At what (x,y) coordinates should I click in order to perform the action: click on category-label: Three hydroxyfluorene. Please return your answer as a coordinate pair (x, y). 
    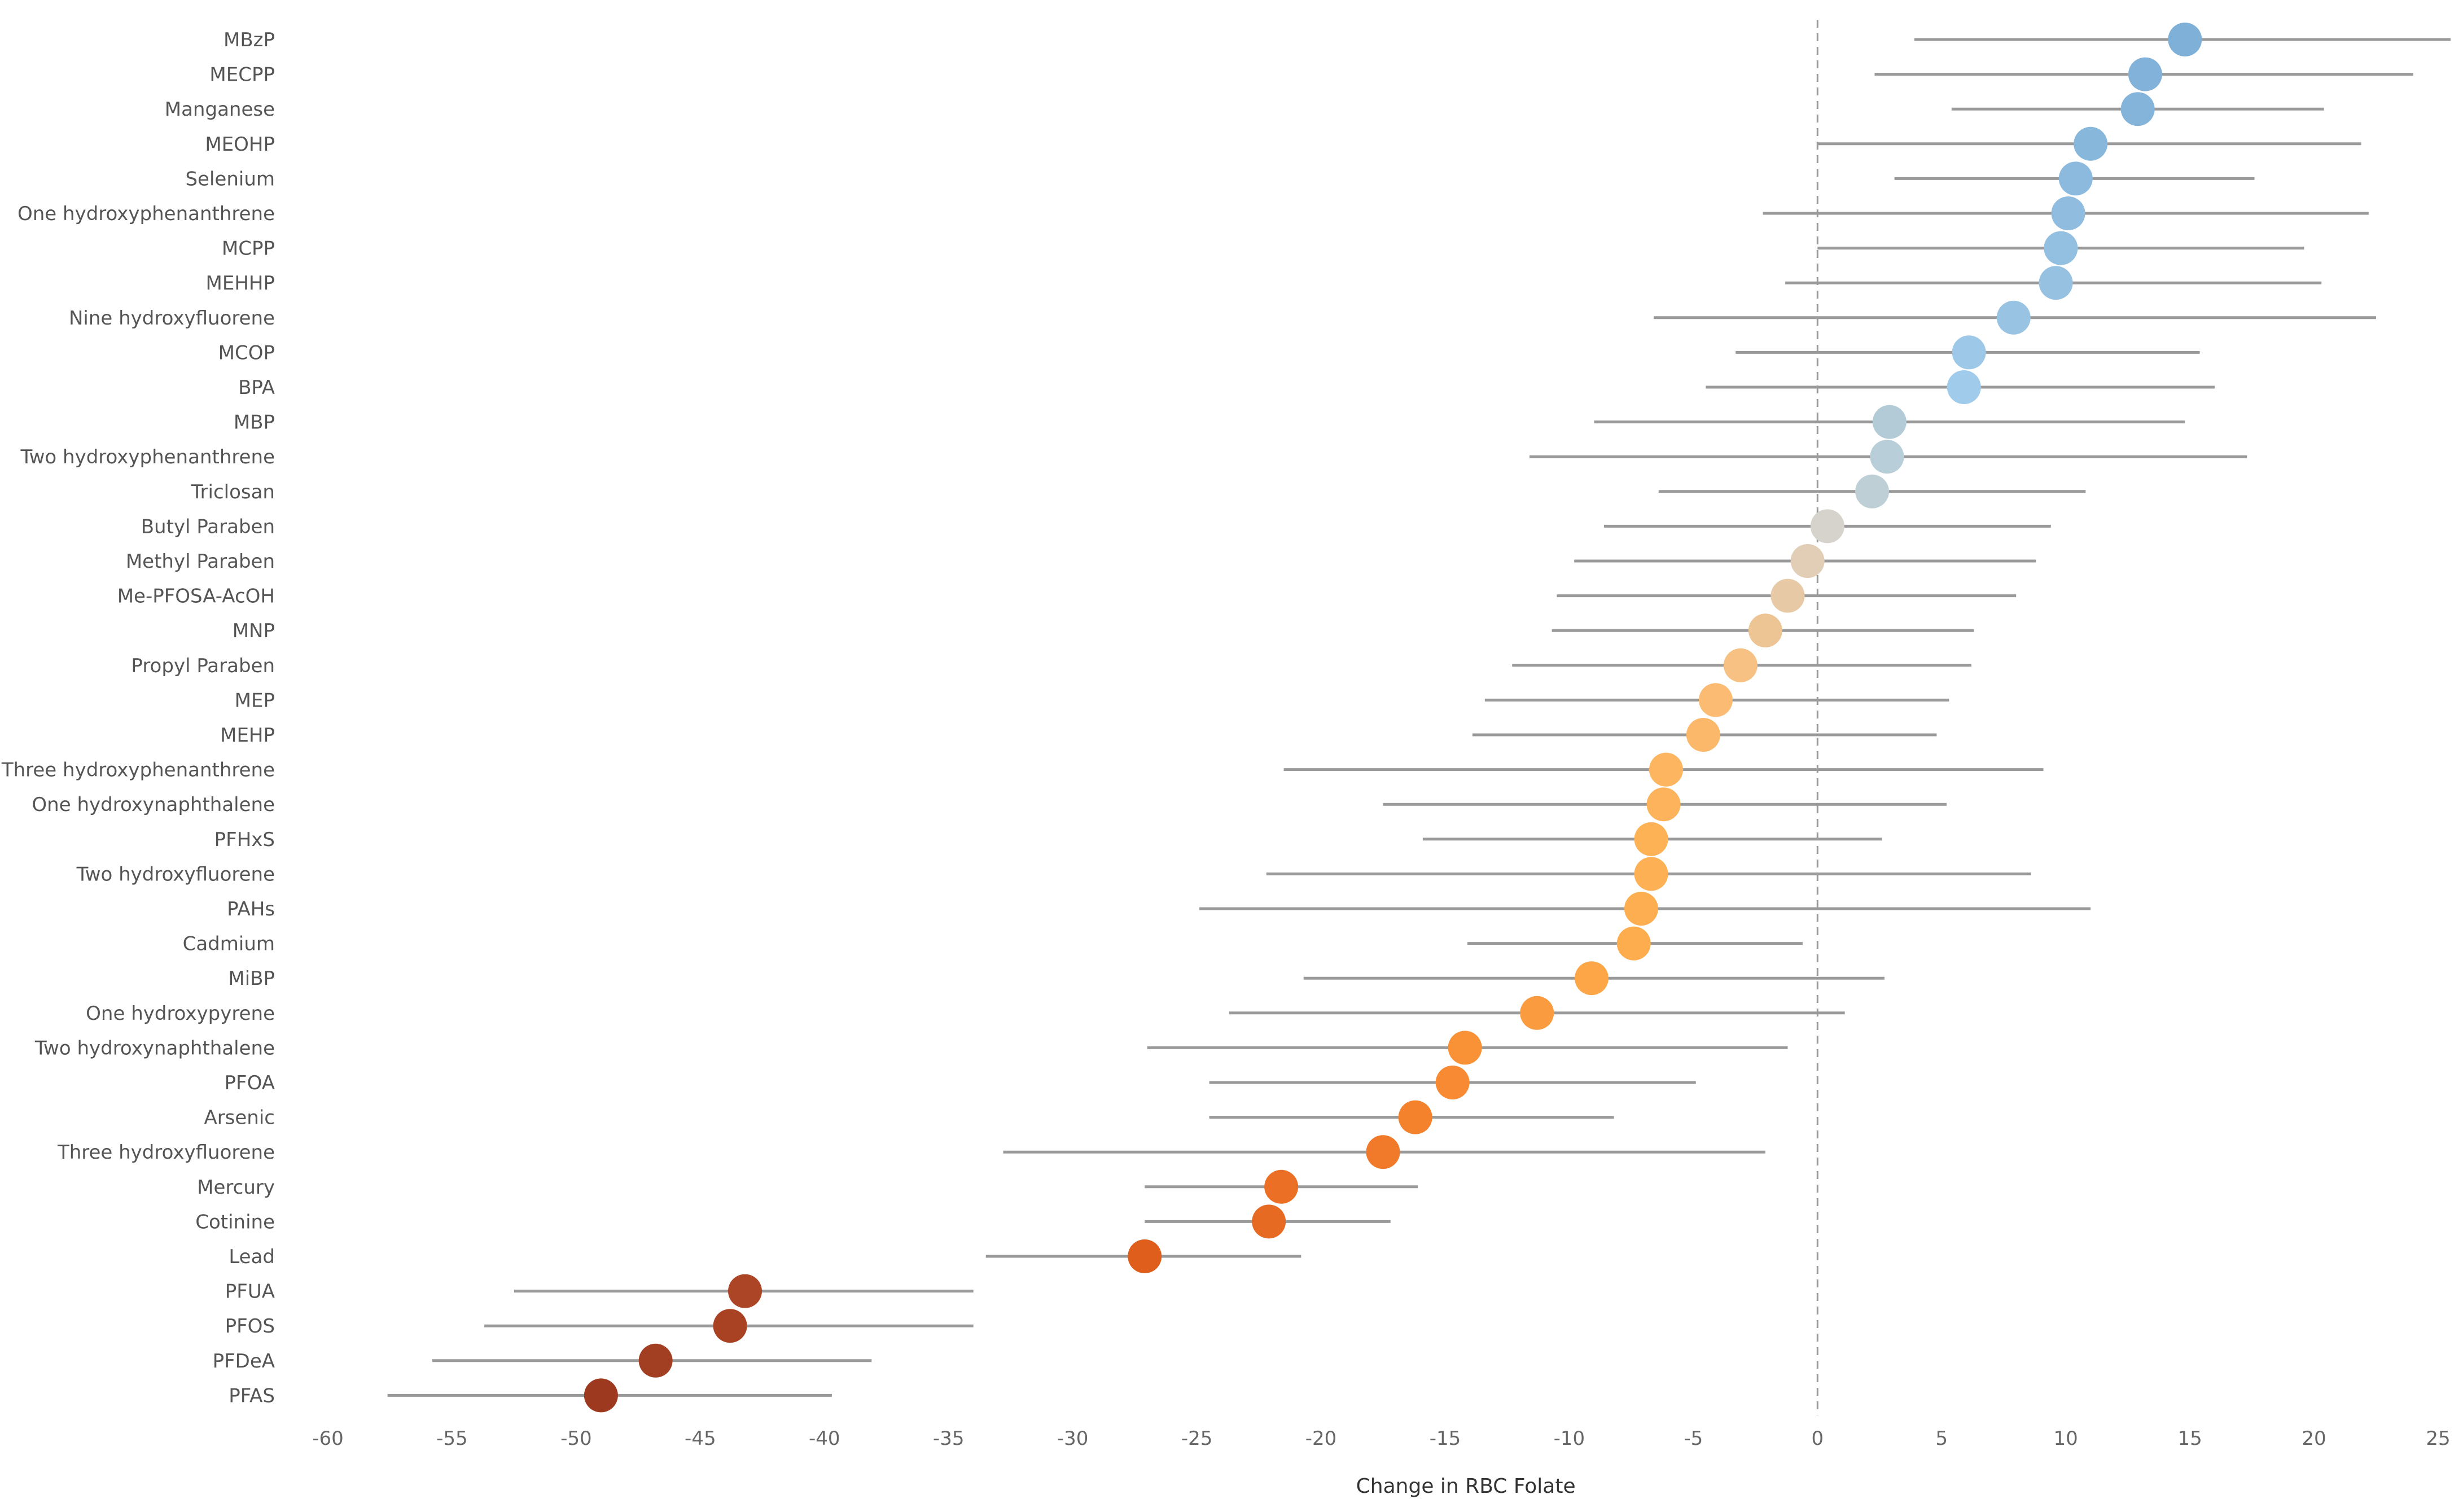
    Looking at the image, I should click on (166, 1152).